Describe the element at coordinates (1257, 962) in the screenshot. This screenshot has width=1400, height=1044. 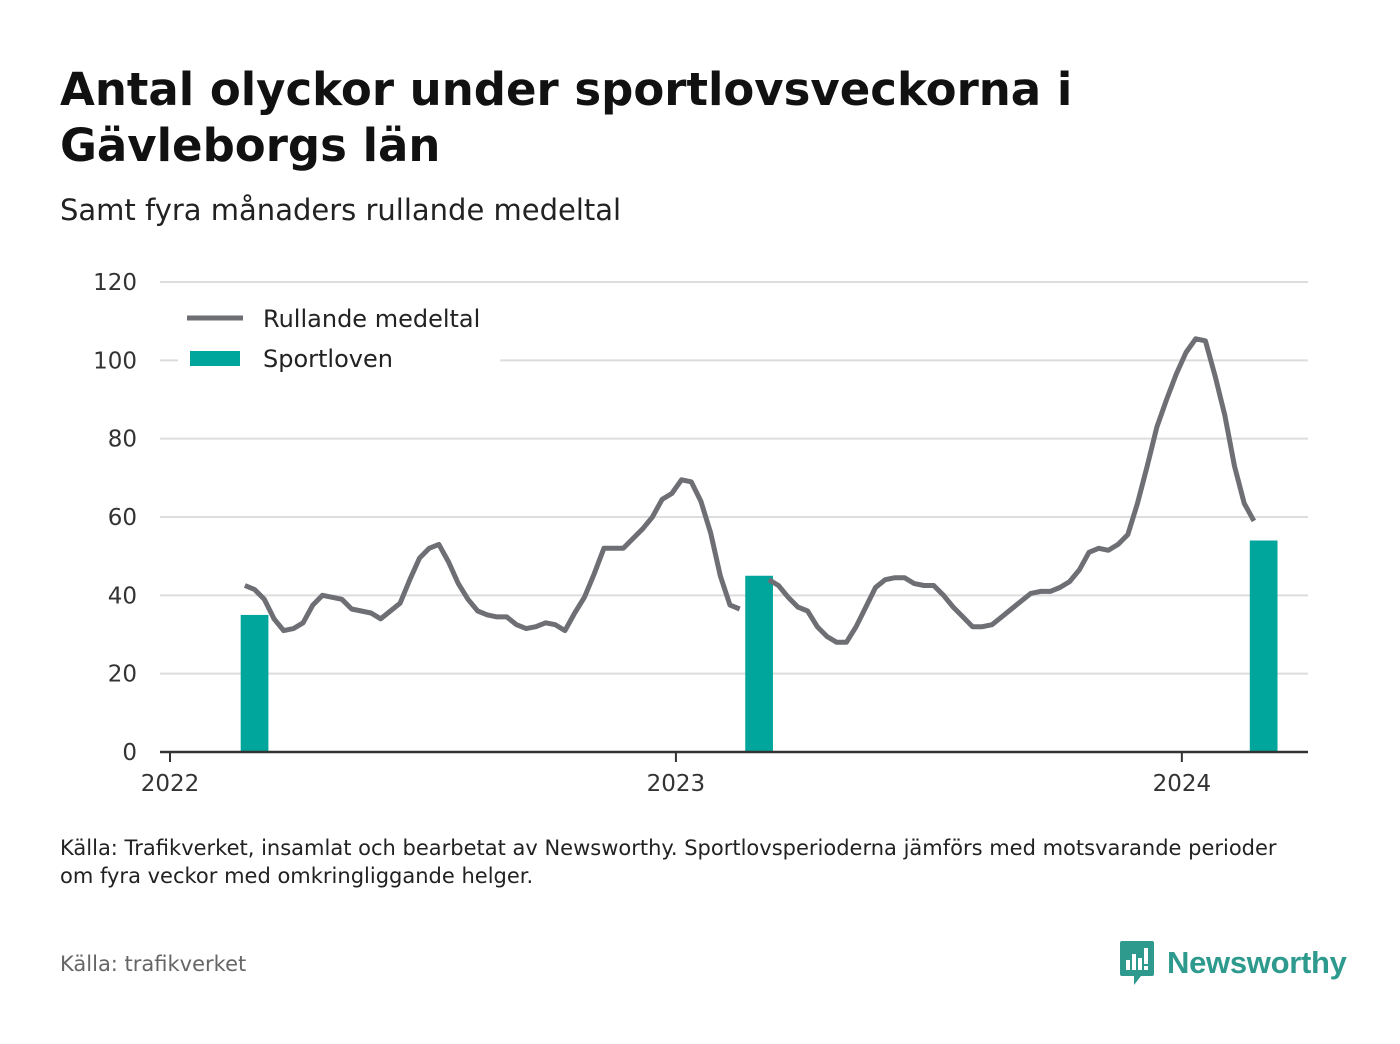
I see `newsworthy-logo-text: Newsworthy` at that location.